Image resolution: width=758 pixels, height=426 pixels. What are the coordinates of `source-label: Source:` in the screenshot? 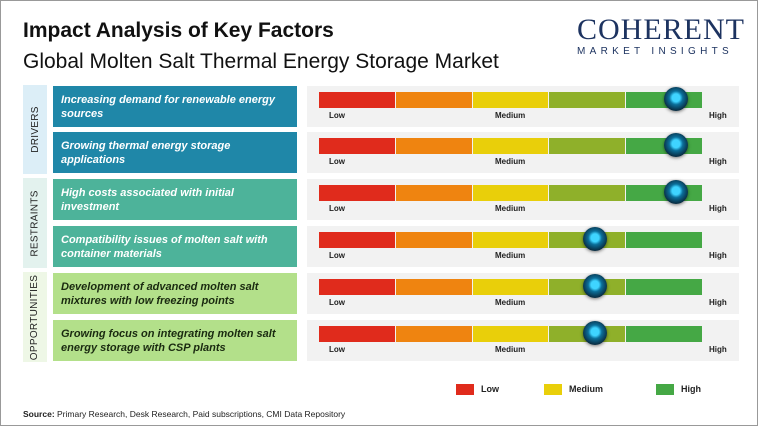 It's located at (39, 414).